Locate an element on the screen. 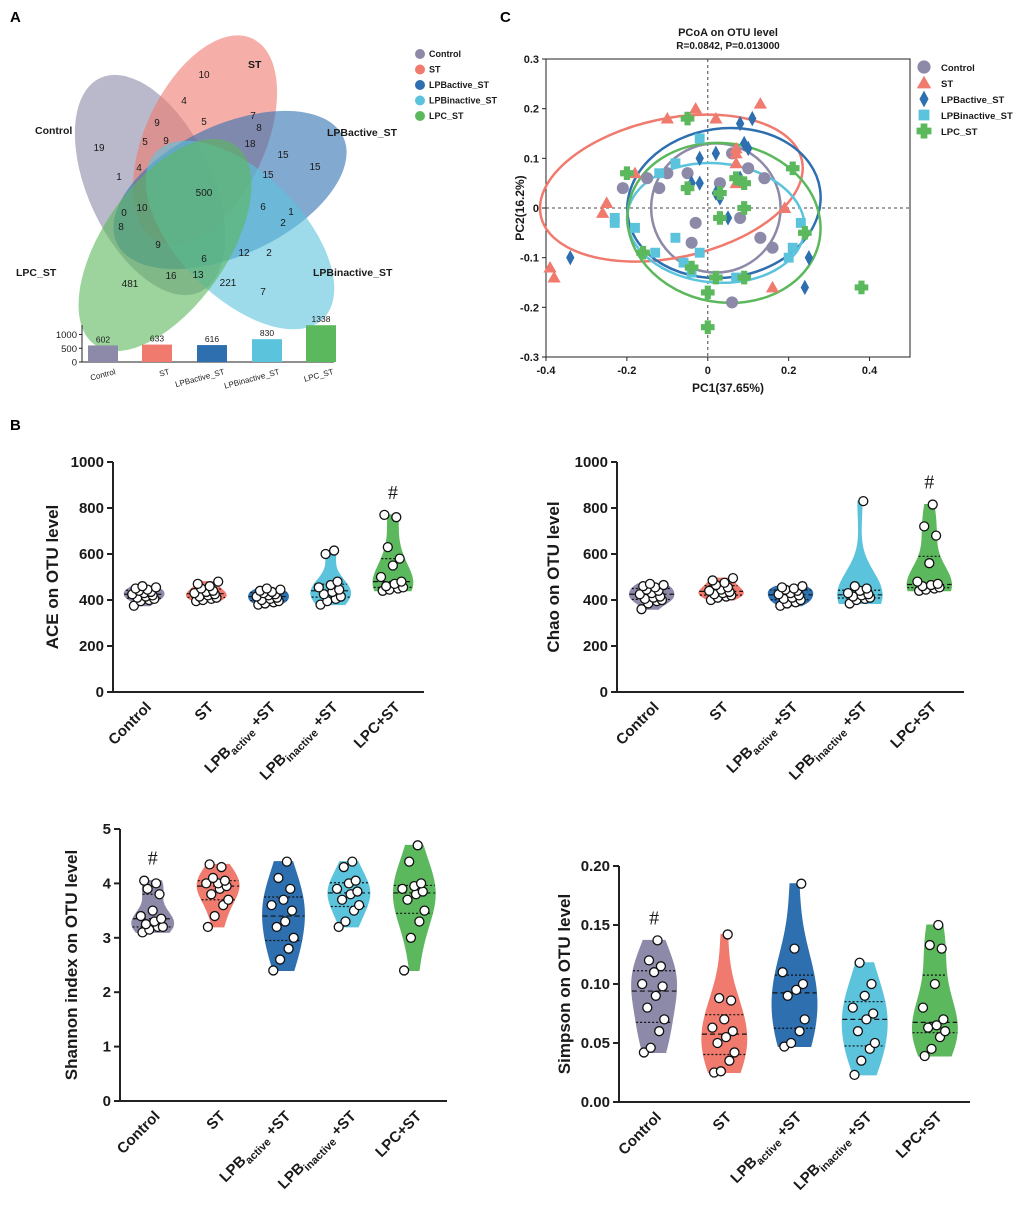 This screenshot has height=1219, width=1021. bar-value-label: 633 is located at coordinates (157, 339).